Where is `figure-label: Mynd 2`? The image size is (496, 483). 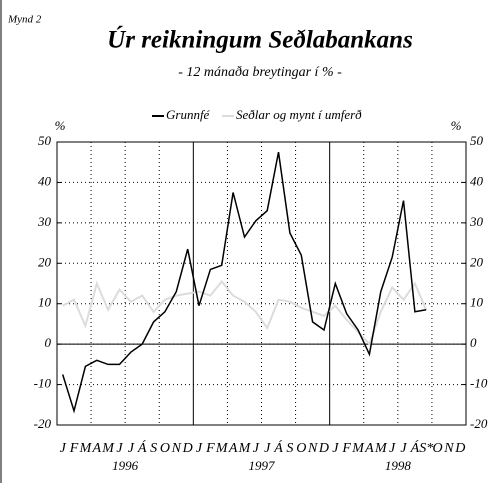
figure-label: Mynd 2 is located at coordinates (24, 20).